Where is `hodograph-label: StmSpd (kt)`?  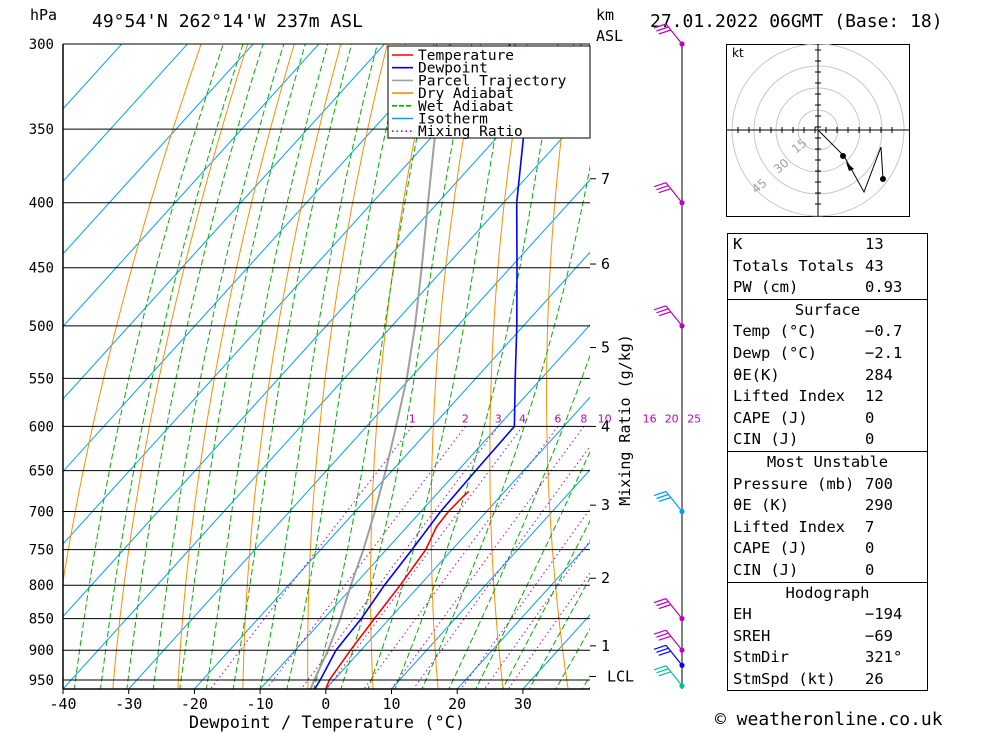 hodograph-label: StmSpd (kt) is located at coordinates (784, 678).